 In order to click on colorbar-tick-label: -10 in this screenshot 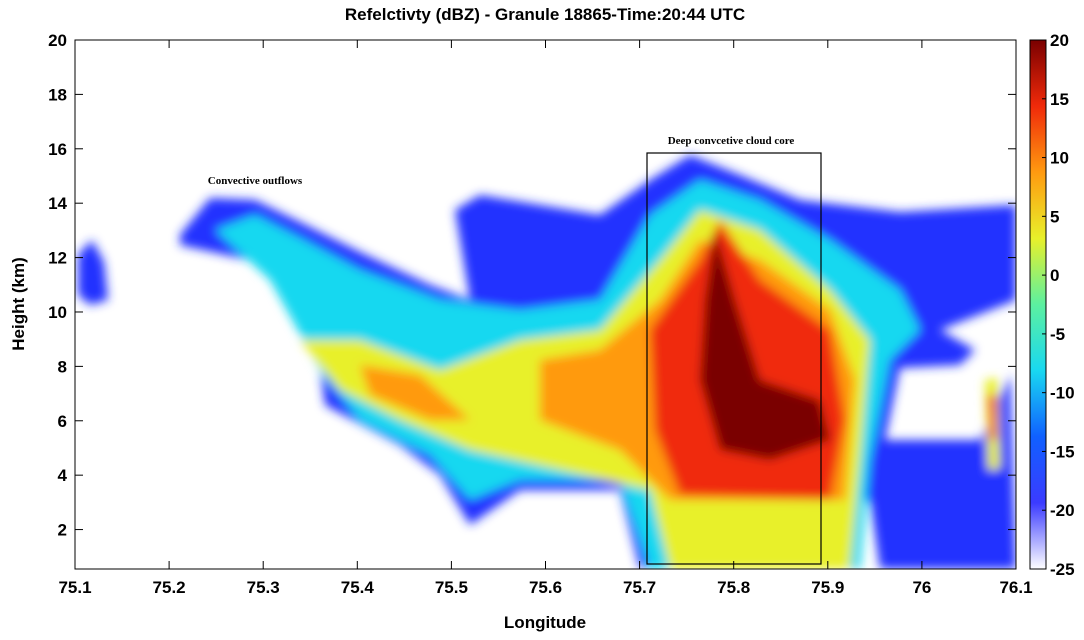, I will do `click(1062, 393)`.